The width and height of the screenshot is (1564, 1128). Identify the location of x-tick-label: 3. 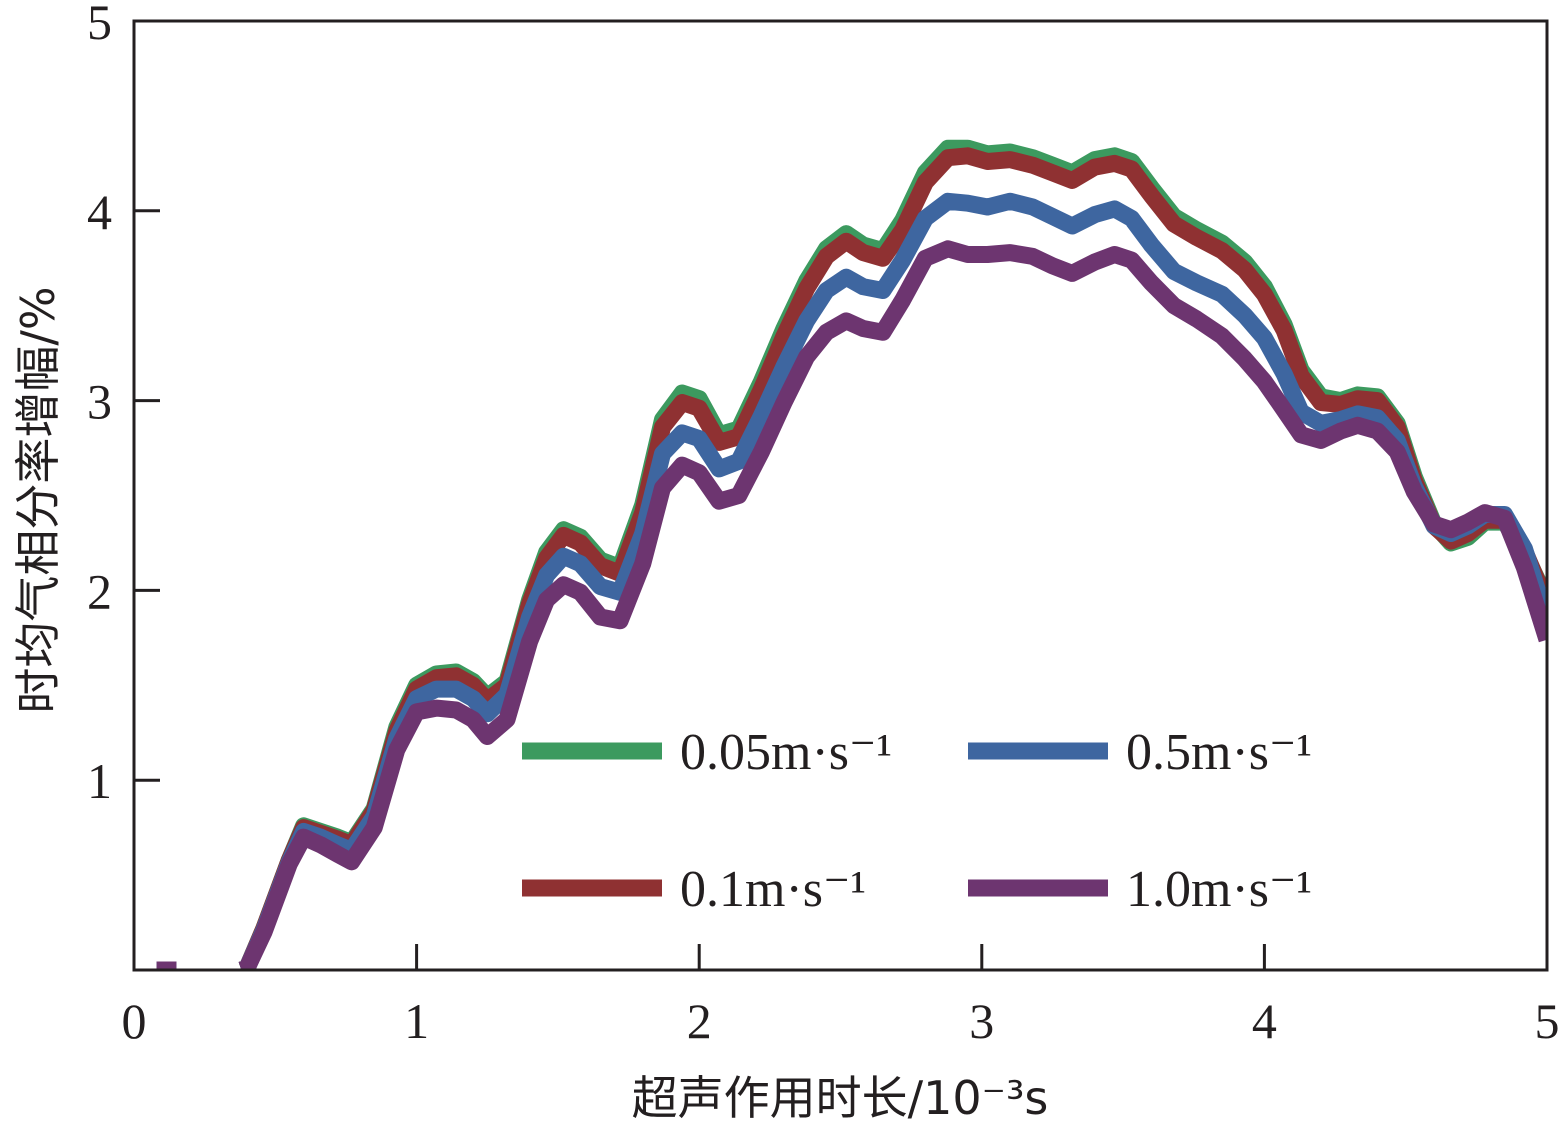
(981, 1021).